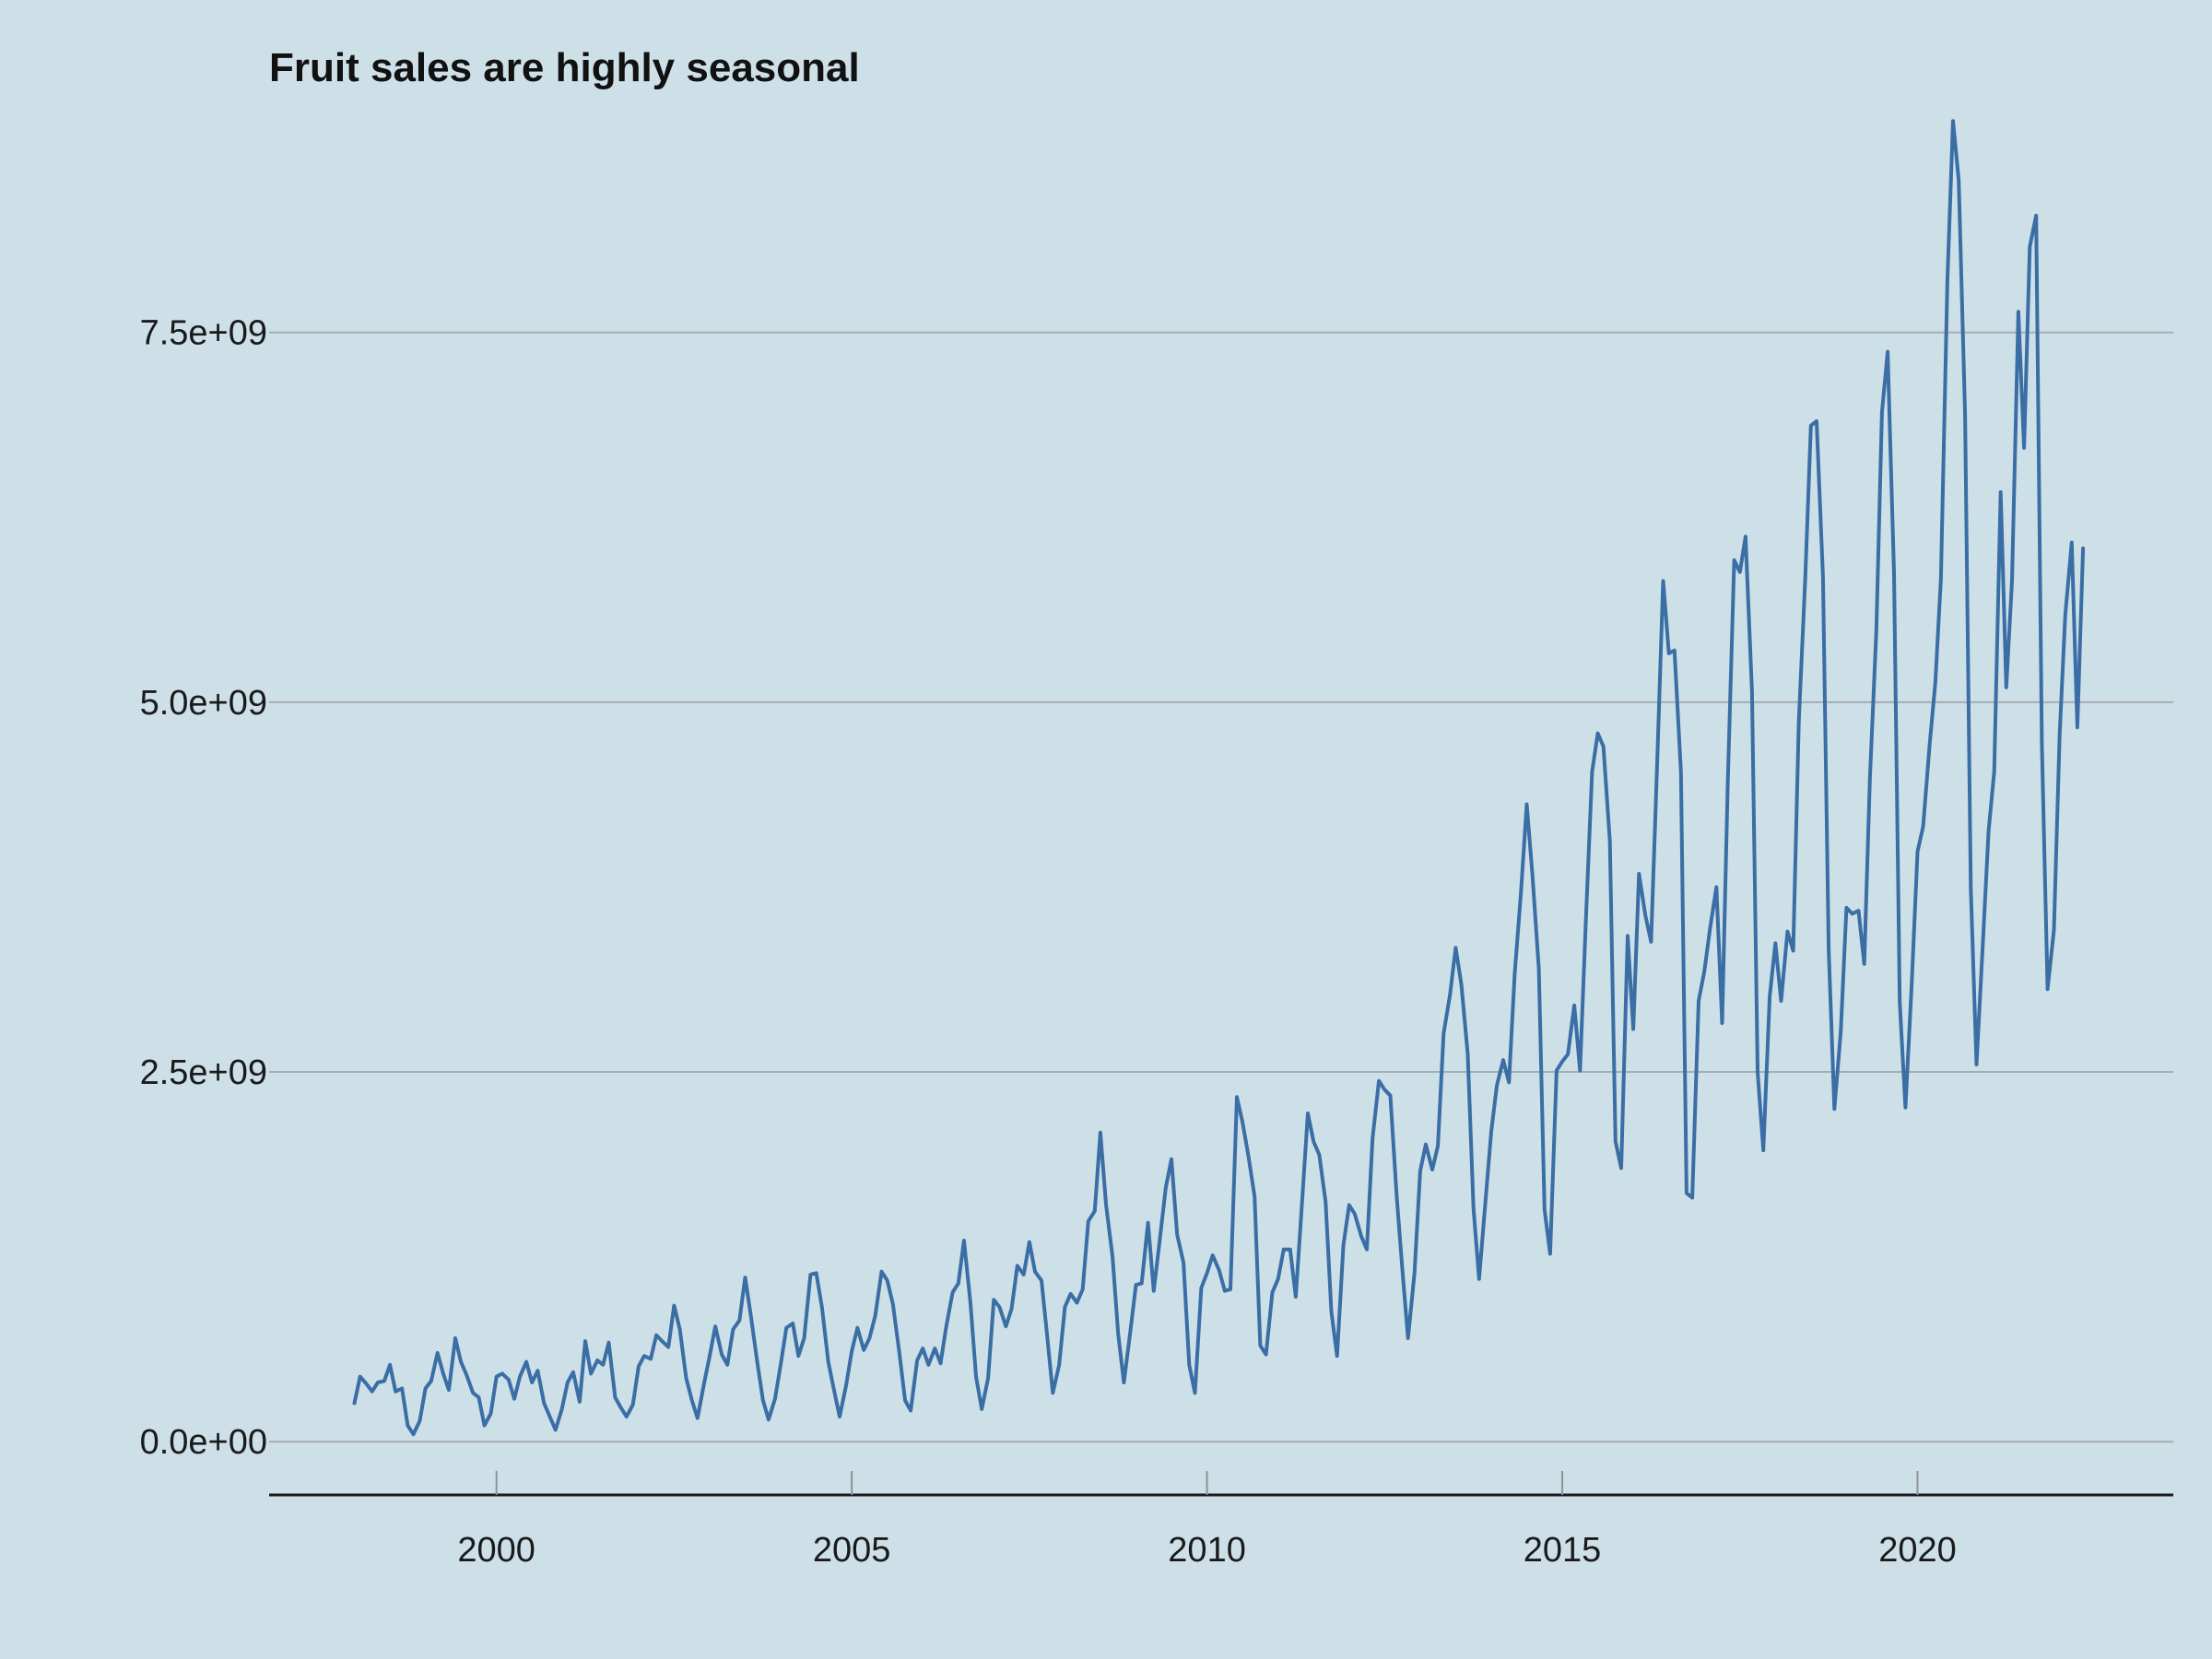 Image resolution: width=2212 pixels, height=1659 pixels. Describe the element at coordinates (203, 1072) in the screenshot. I see `y-tick-label: 2.5e+09` at that location.